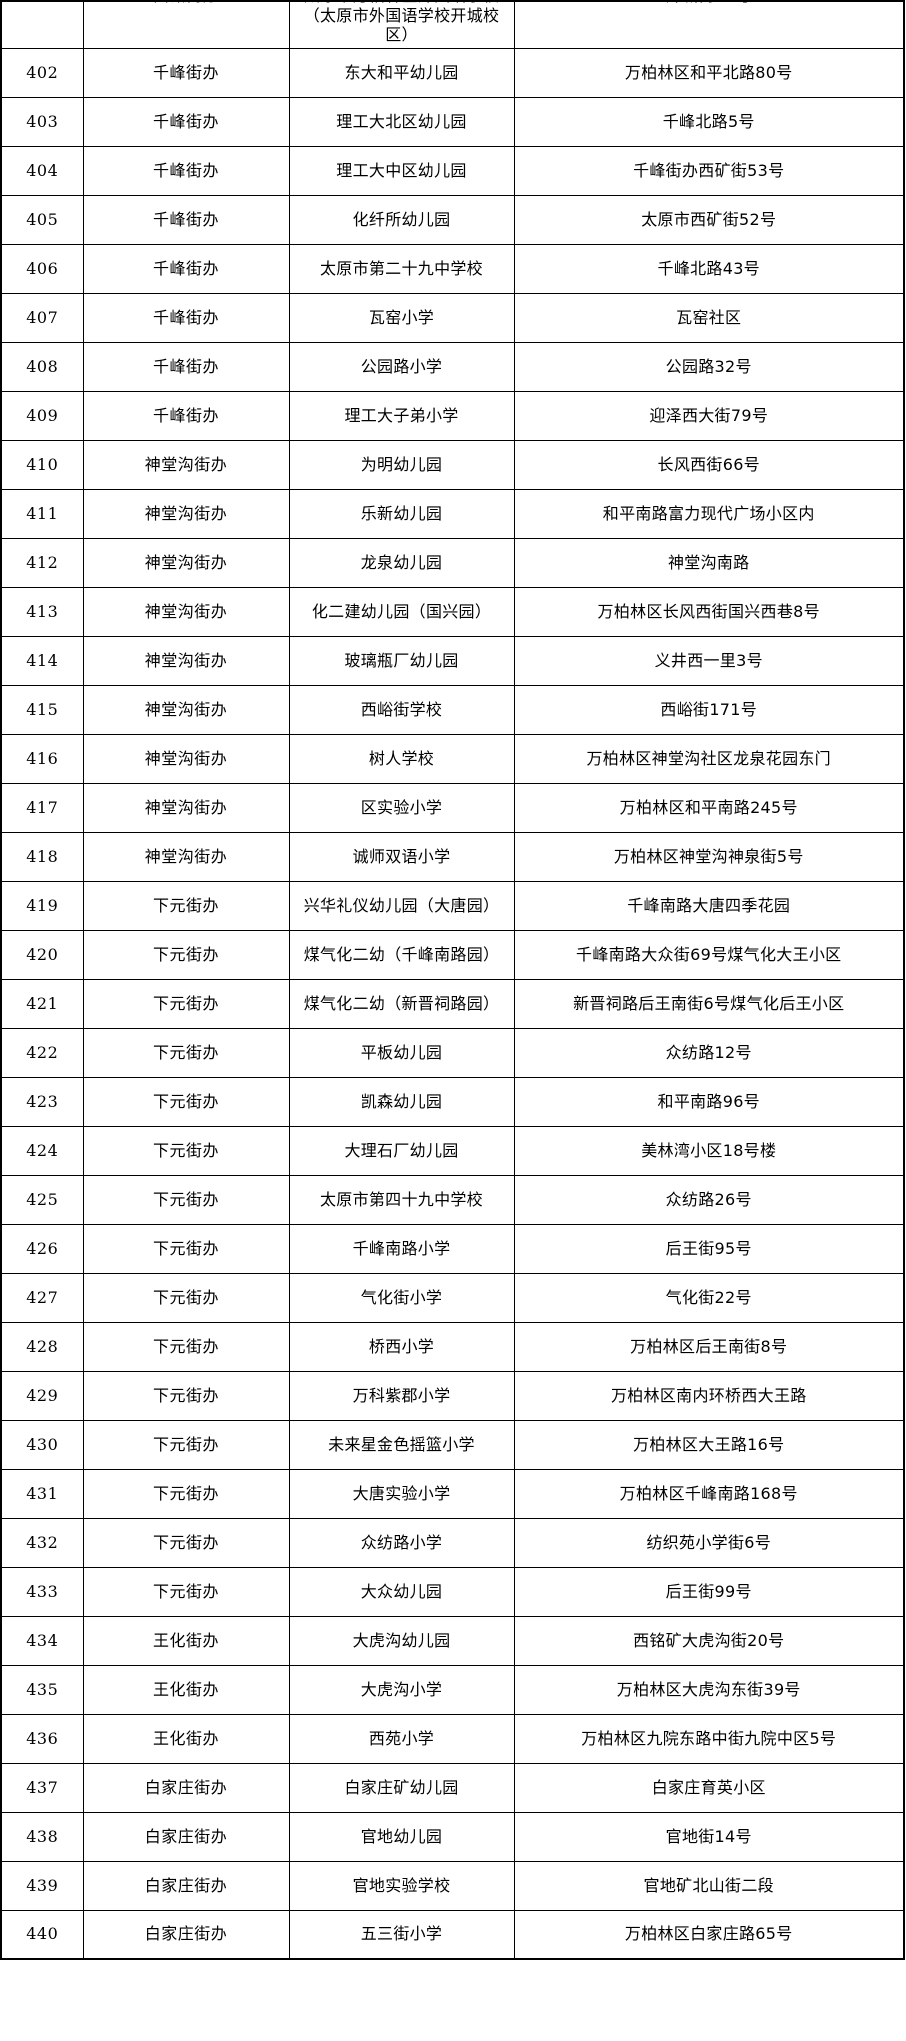 This screenshot has width=906, height=2041. I want to click on cell-school: 理工大子弟小学, so click(401, 415).